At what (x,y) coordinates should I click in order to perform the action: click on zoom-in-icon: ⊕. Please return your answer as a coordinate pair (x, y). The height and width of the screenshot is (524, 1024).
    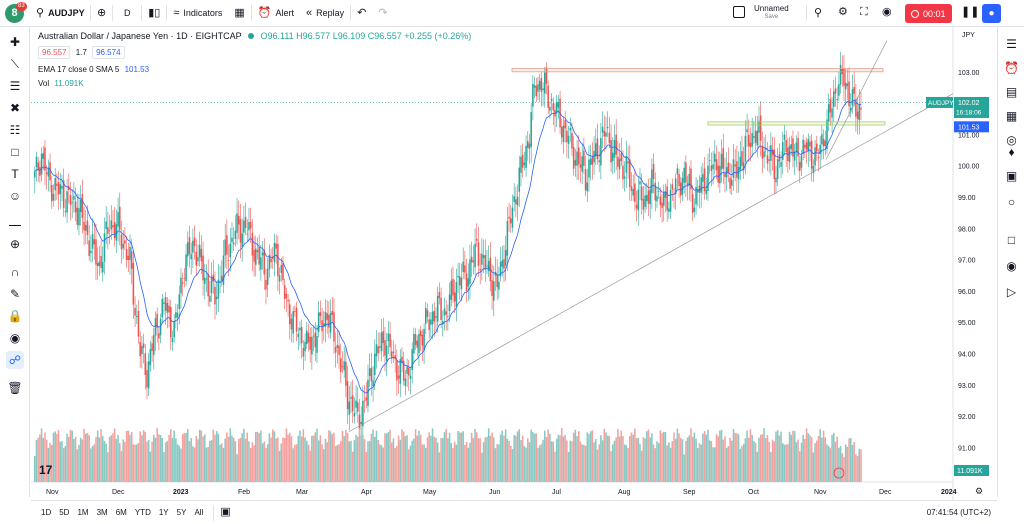
    Looking at the image, I should click on (15, 244).